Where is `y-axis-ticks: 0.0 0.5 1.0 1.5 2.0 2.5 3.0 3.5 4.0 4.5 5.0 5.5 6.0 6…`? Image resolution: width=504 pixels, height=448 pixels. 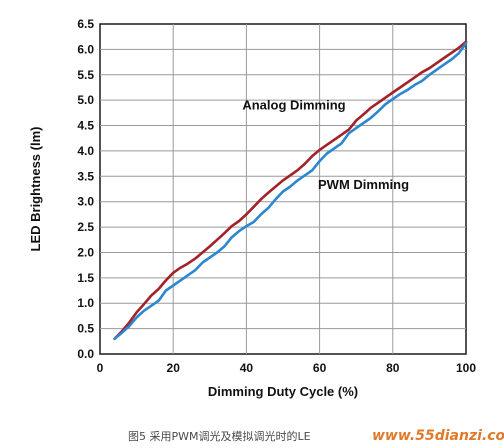
y-axis-ticks: 0.0 0.5 1.0 1.5 2.0 2.5 3.0 3.5 4.0 4.5 5.0 5.5 6.0 6… is located at coordinates (85, 189).